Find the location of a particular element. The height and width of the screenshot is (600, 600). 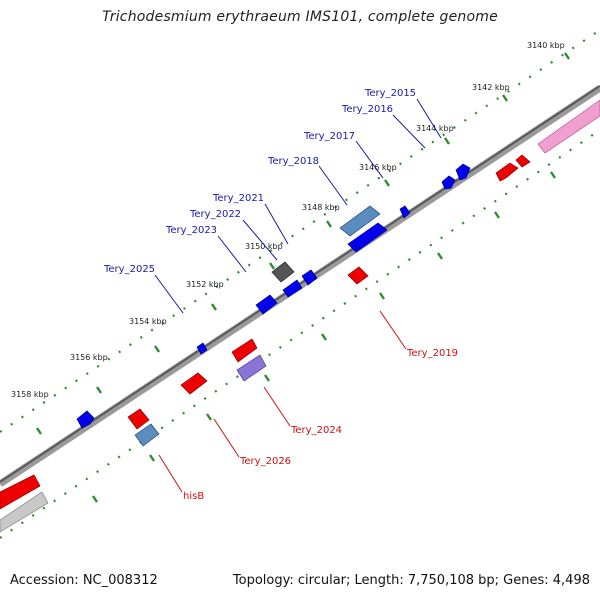

gene-tery-2022 is located at coordinates (309, 277).